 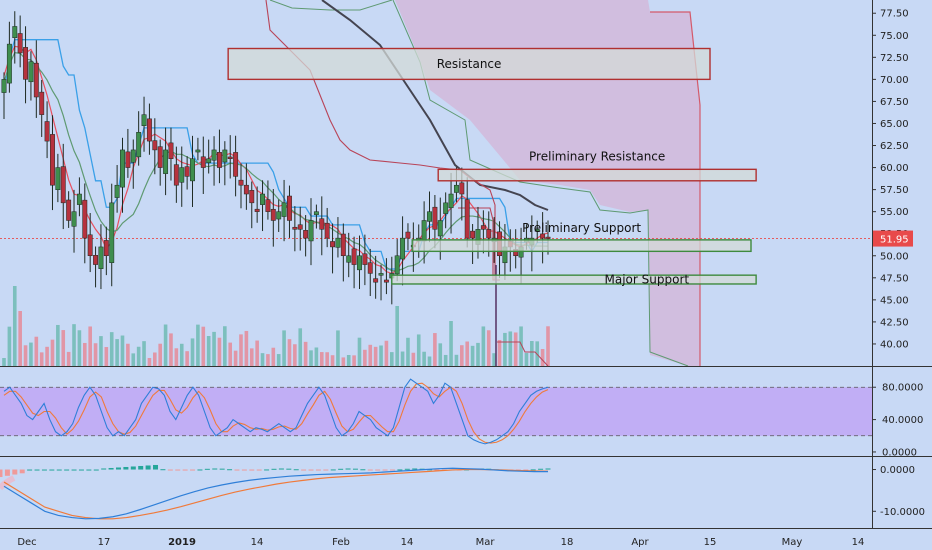 What do you see at coordinates (276, 411) in the screenshot?
I see `stoch-k-line` at bounding box center [276, 411].